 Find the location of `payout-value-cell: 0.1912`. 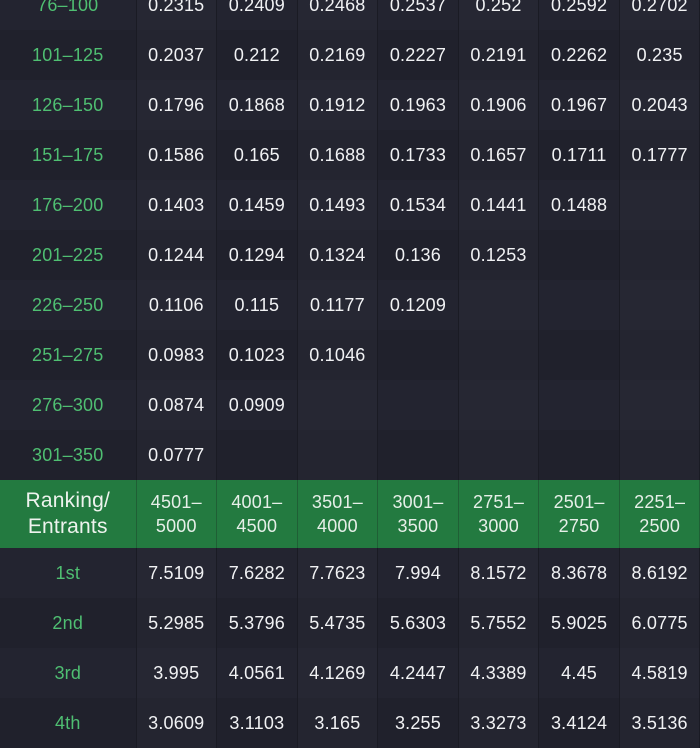

payout-value-cell: 0.1912 is located at coordinates (338, 105).